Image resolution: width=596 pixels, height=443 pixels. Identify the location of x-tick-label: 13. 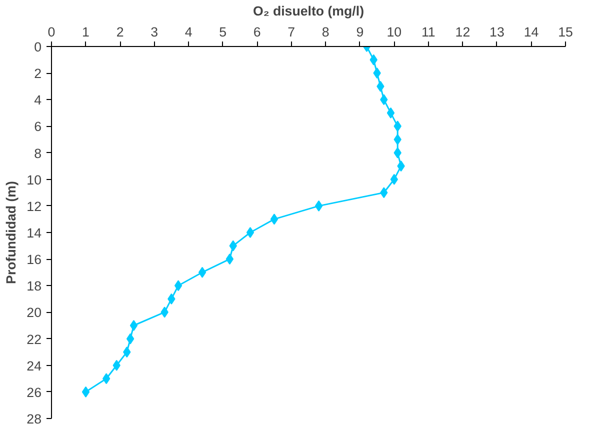
(497, 32).